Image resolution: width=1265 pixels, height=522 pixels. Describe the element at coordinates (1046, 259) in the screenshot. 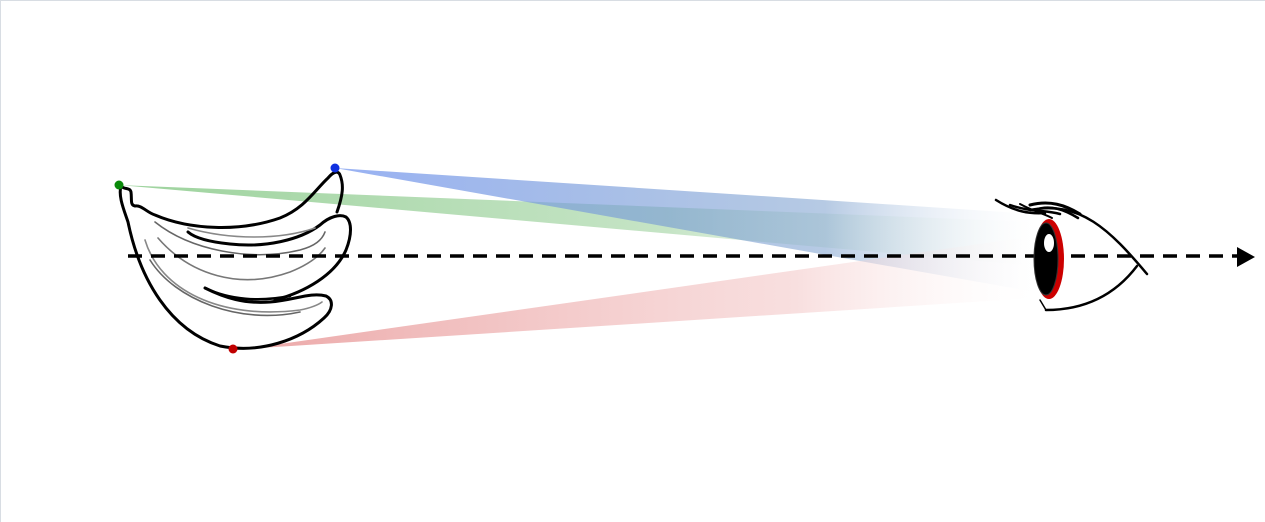

I see `pupil` at that location.